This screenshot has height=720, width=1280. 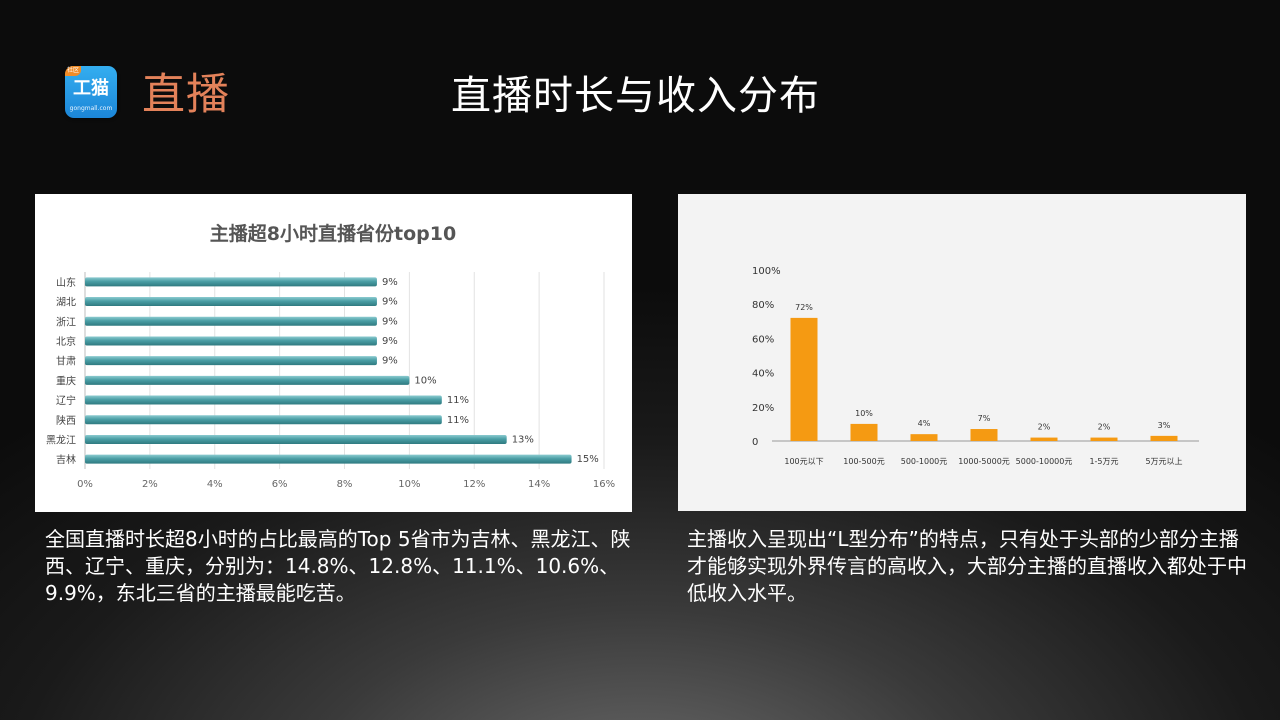 I want to click on bar-1-5万元, so click(x=1104, y=439).